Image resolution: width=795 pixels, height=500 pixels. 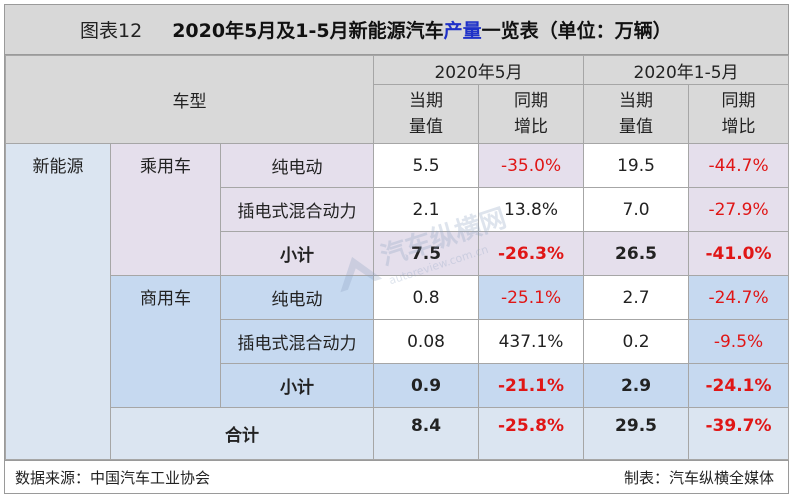 What do you see at coordinates (531, 297) in the screenshot?
I see `yoy-cell: -25.1%` at bounding box center [531, 297].